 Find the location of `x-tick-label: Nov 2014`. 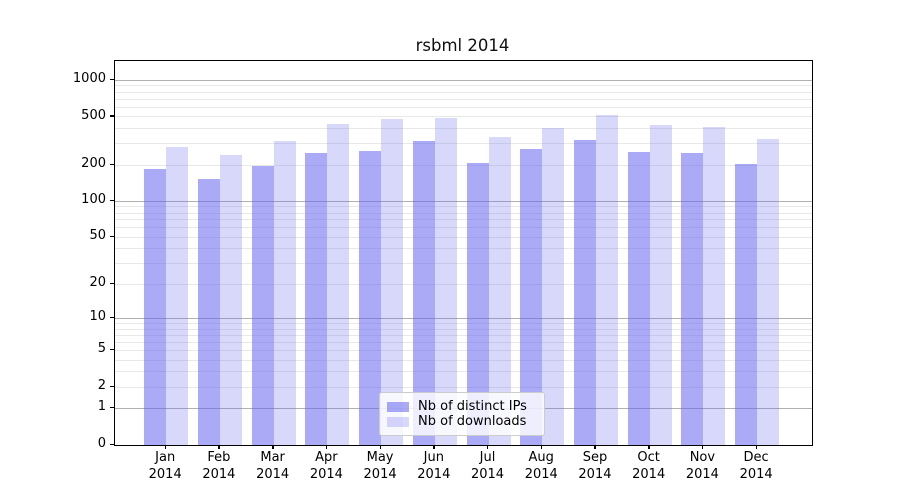

x-tick-label: Nov 2014 is located at coordinates (702, 466).